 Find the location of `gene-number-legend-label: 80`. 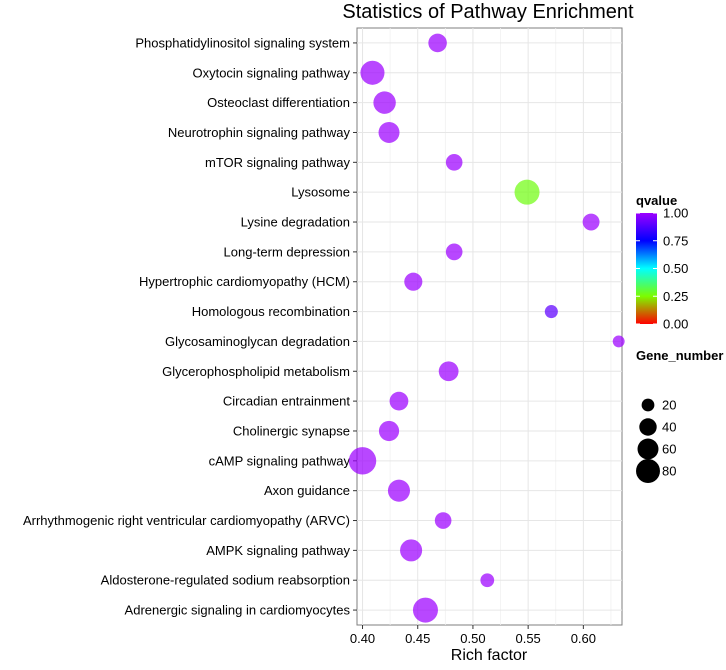

gene-number-legend-label: 80 is located at coordinates (669, 471).